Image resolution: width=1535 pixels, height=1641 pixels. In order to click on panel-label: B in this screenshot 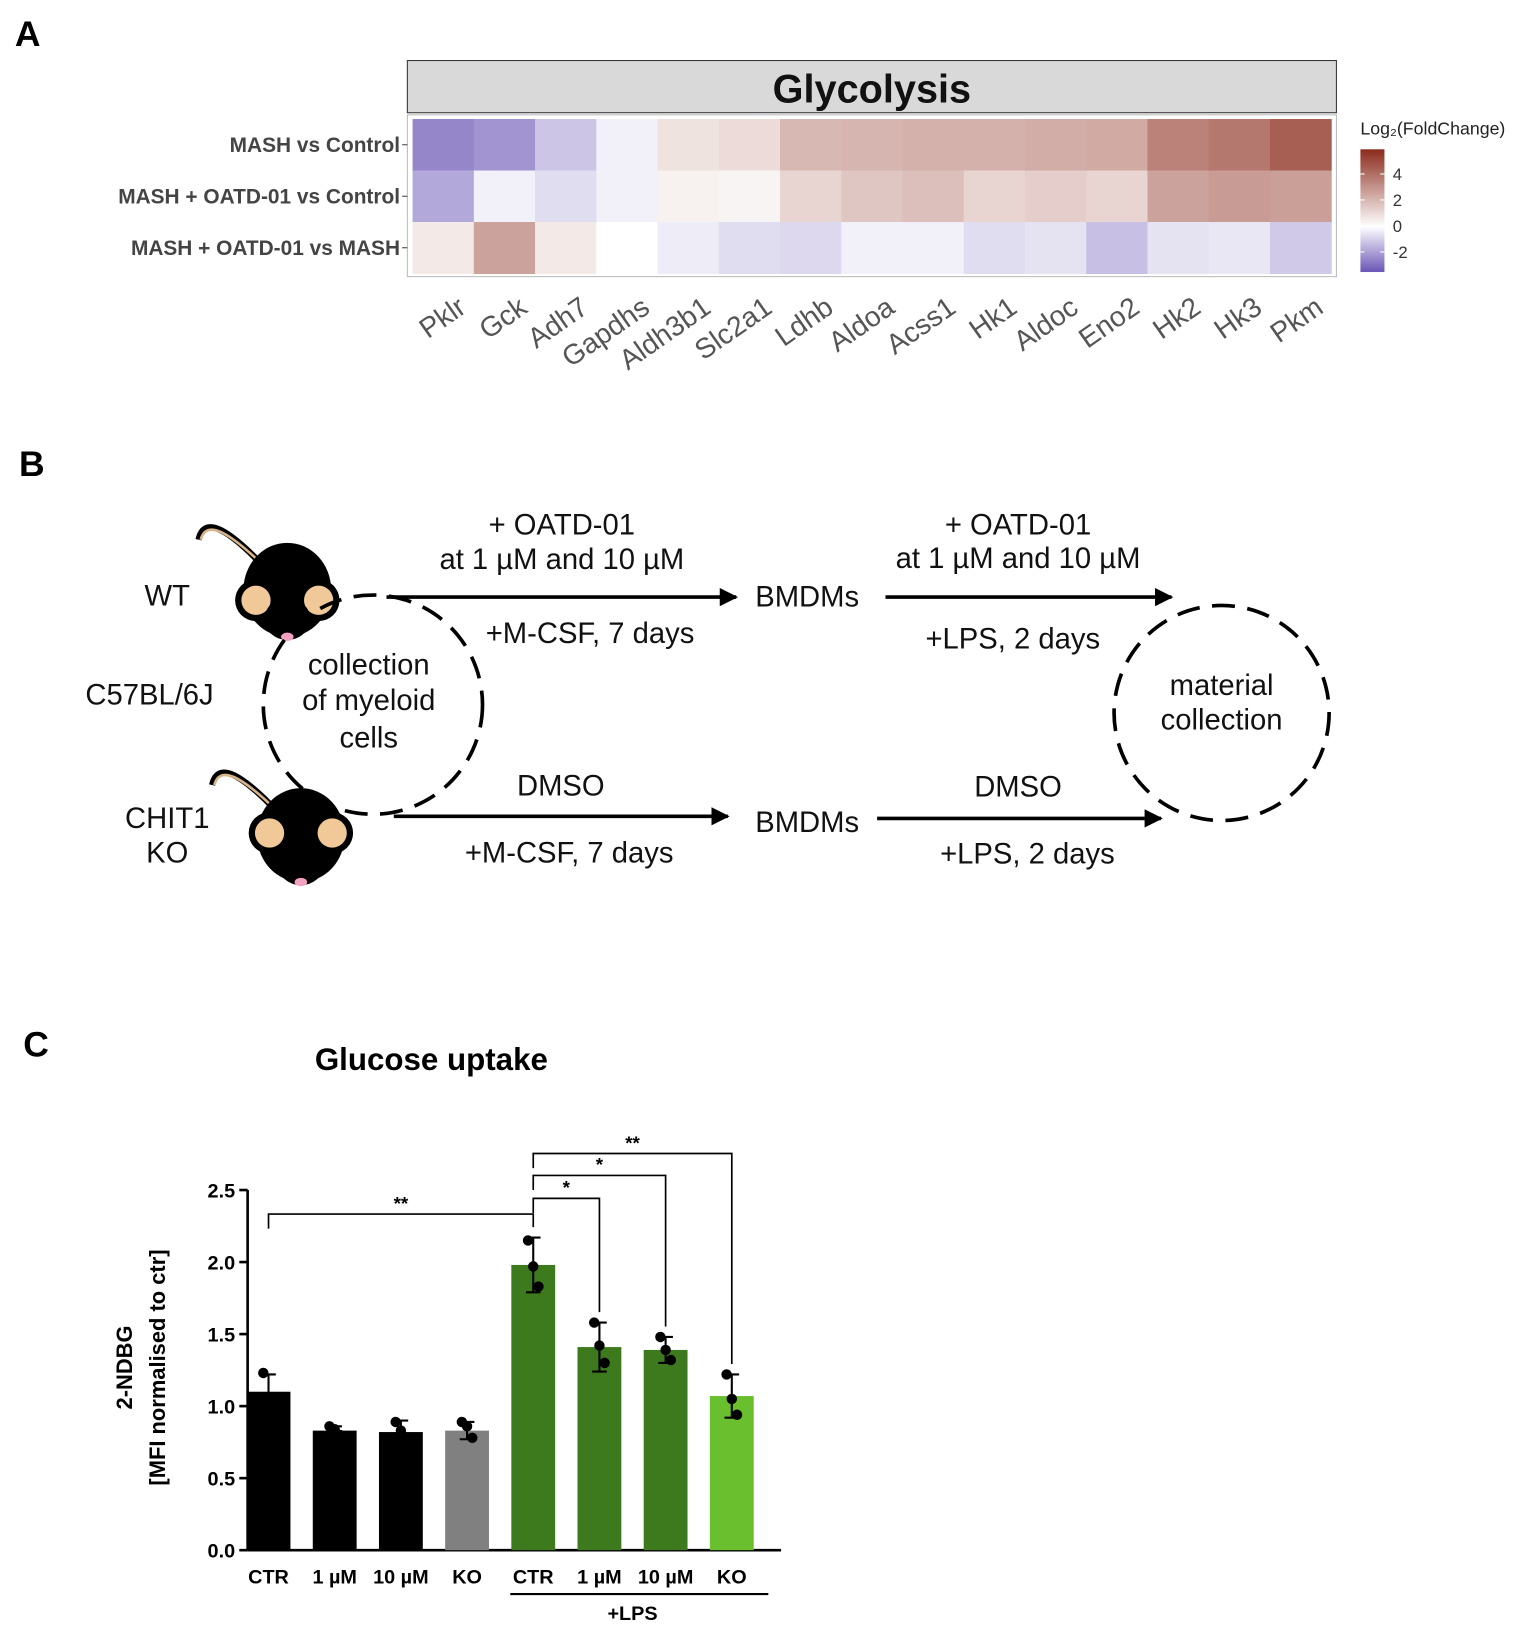, I will do `click(32, 464)`.